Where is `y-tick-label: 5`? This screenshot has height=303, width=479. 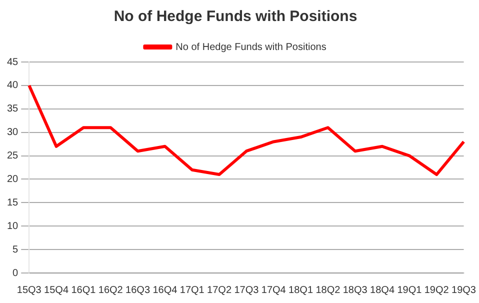
y-tick-label: 5 is located at coordinates (15, 250).